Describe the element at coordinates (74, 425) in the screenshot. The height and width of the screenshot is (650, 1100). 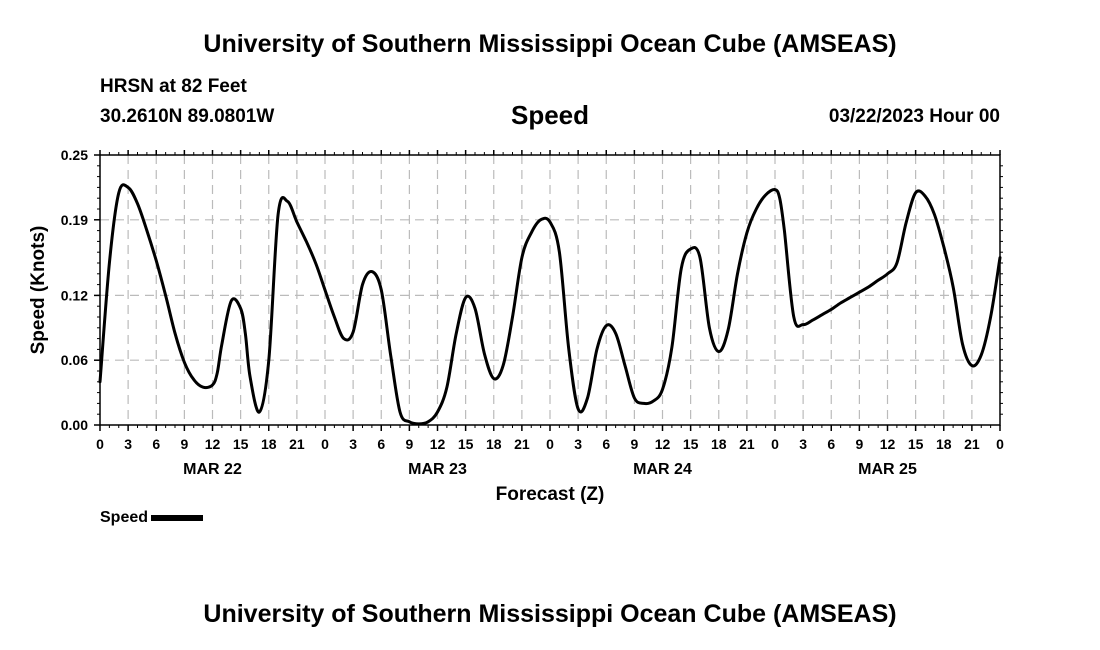
I see `y-tick-label: 0.00` at that location.